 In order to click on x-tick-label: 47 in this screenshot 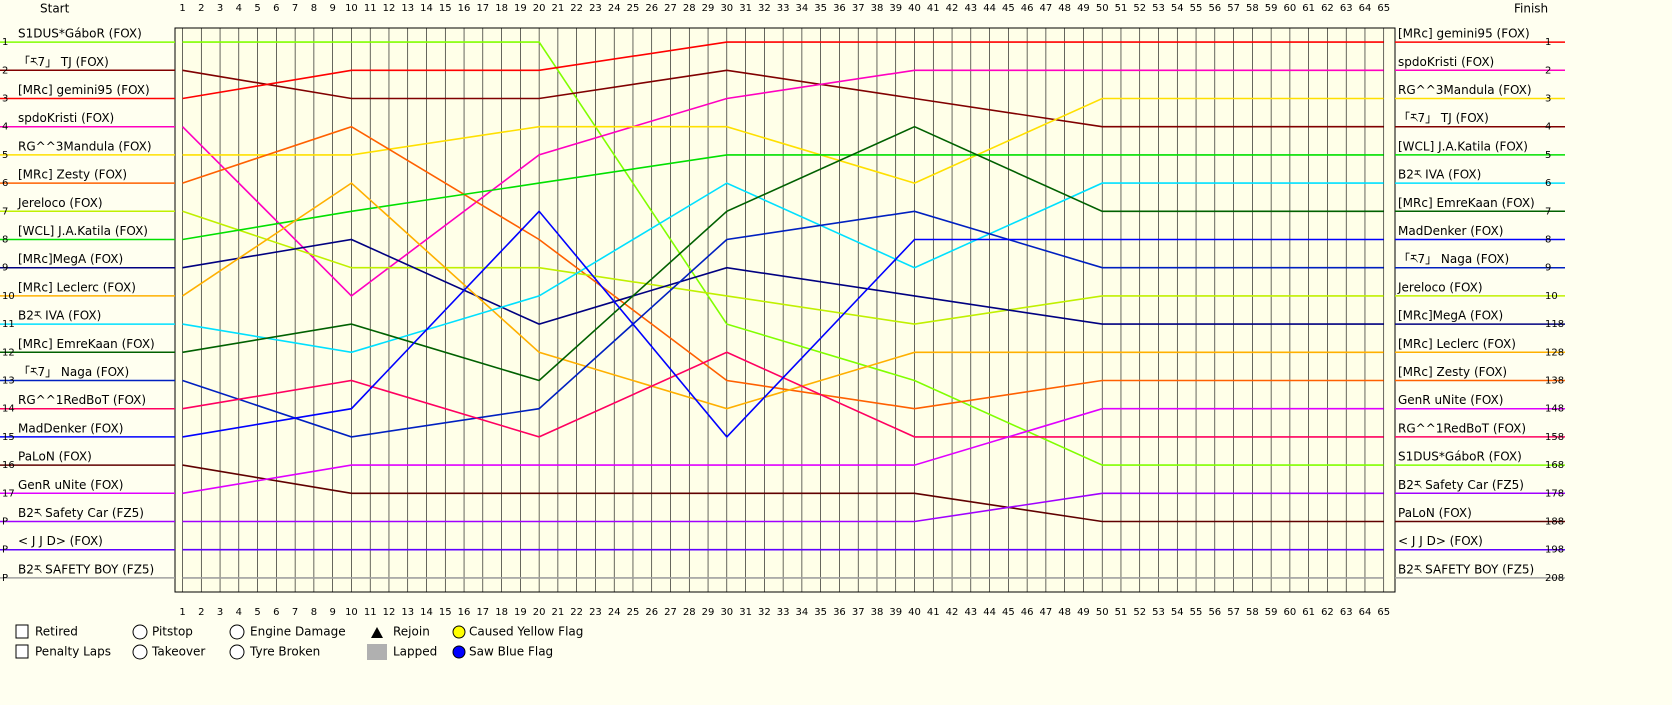, I will do `click(1046, 612)`.